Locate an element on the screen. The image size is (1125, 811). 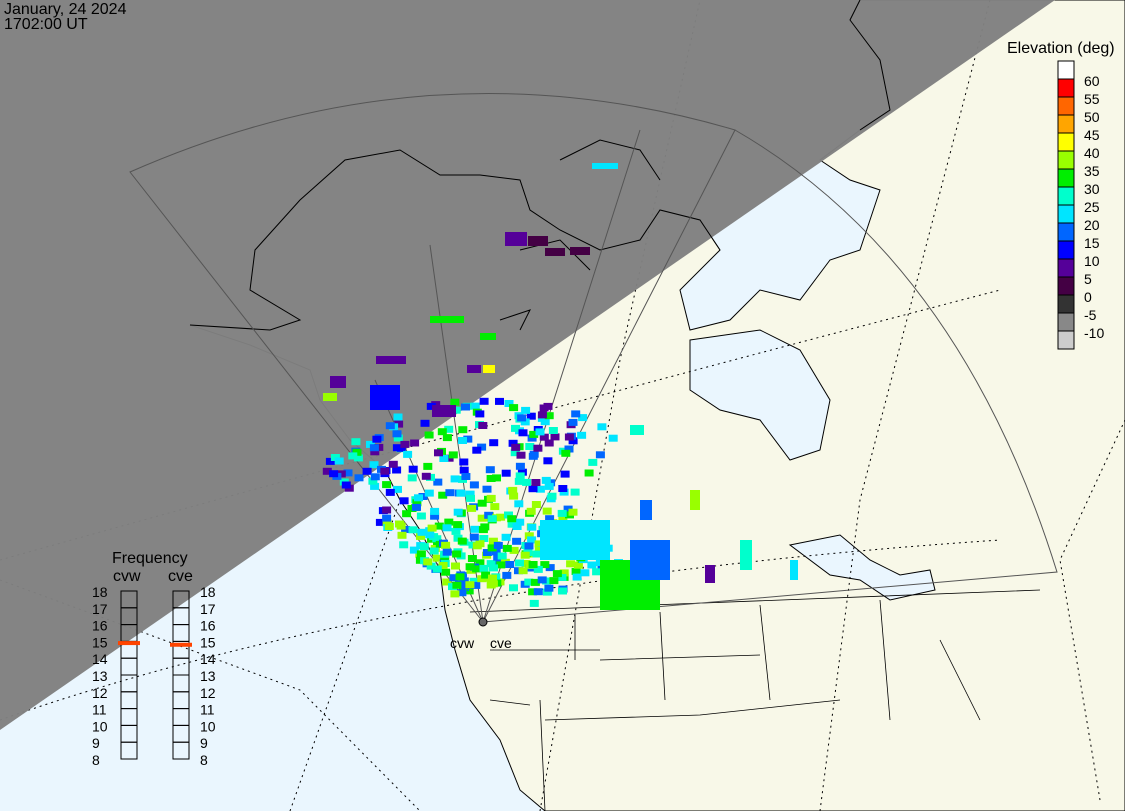
legend-label: 5 is located at coordinates (1088, 279).